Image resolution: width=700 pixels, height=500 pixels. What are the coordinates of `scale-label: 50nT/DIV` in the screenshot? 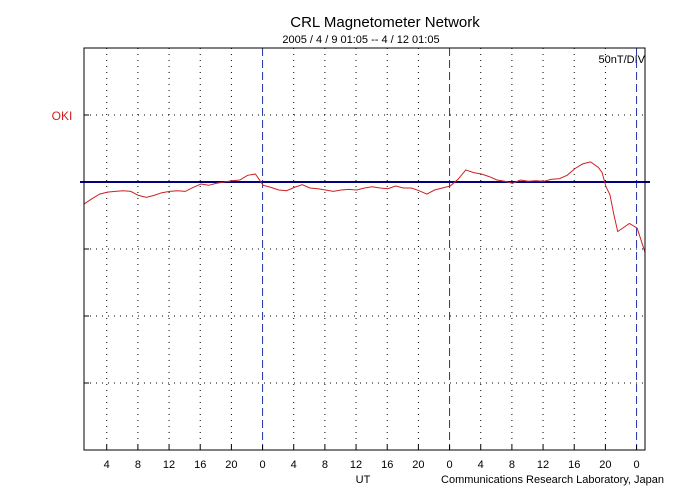 It's located at (622, 60).